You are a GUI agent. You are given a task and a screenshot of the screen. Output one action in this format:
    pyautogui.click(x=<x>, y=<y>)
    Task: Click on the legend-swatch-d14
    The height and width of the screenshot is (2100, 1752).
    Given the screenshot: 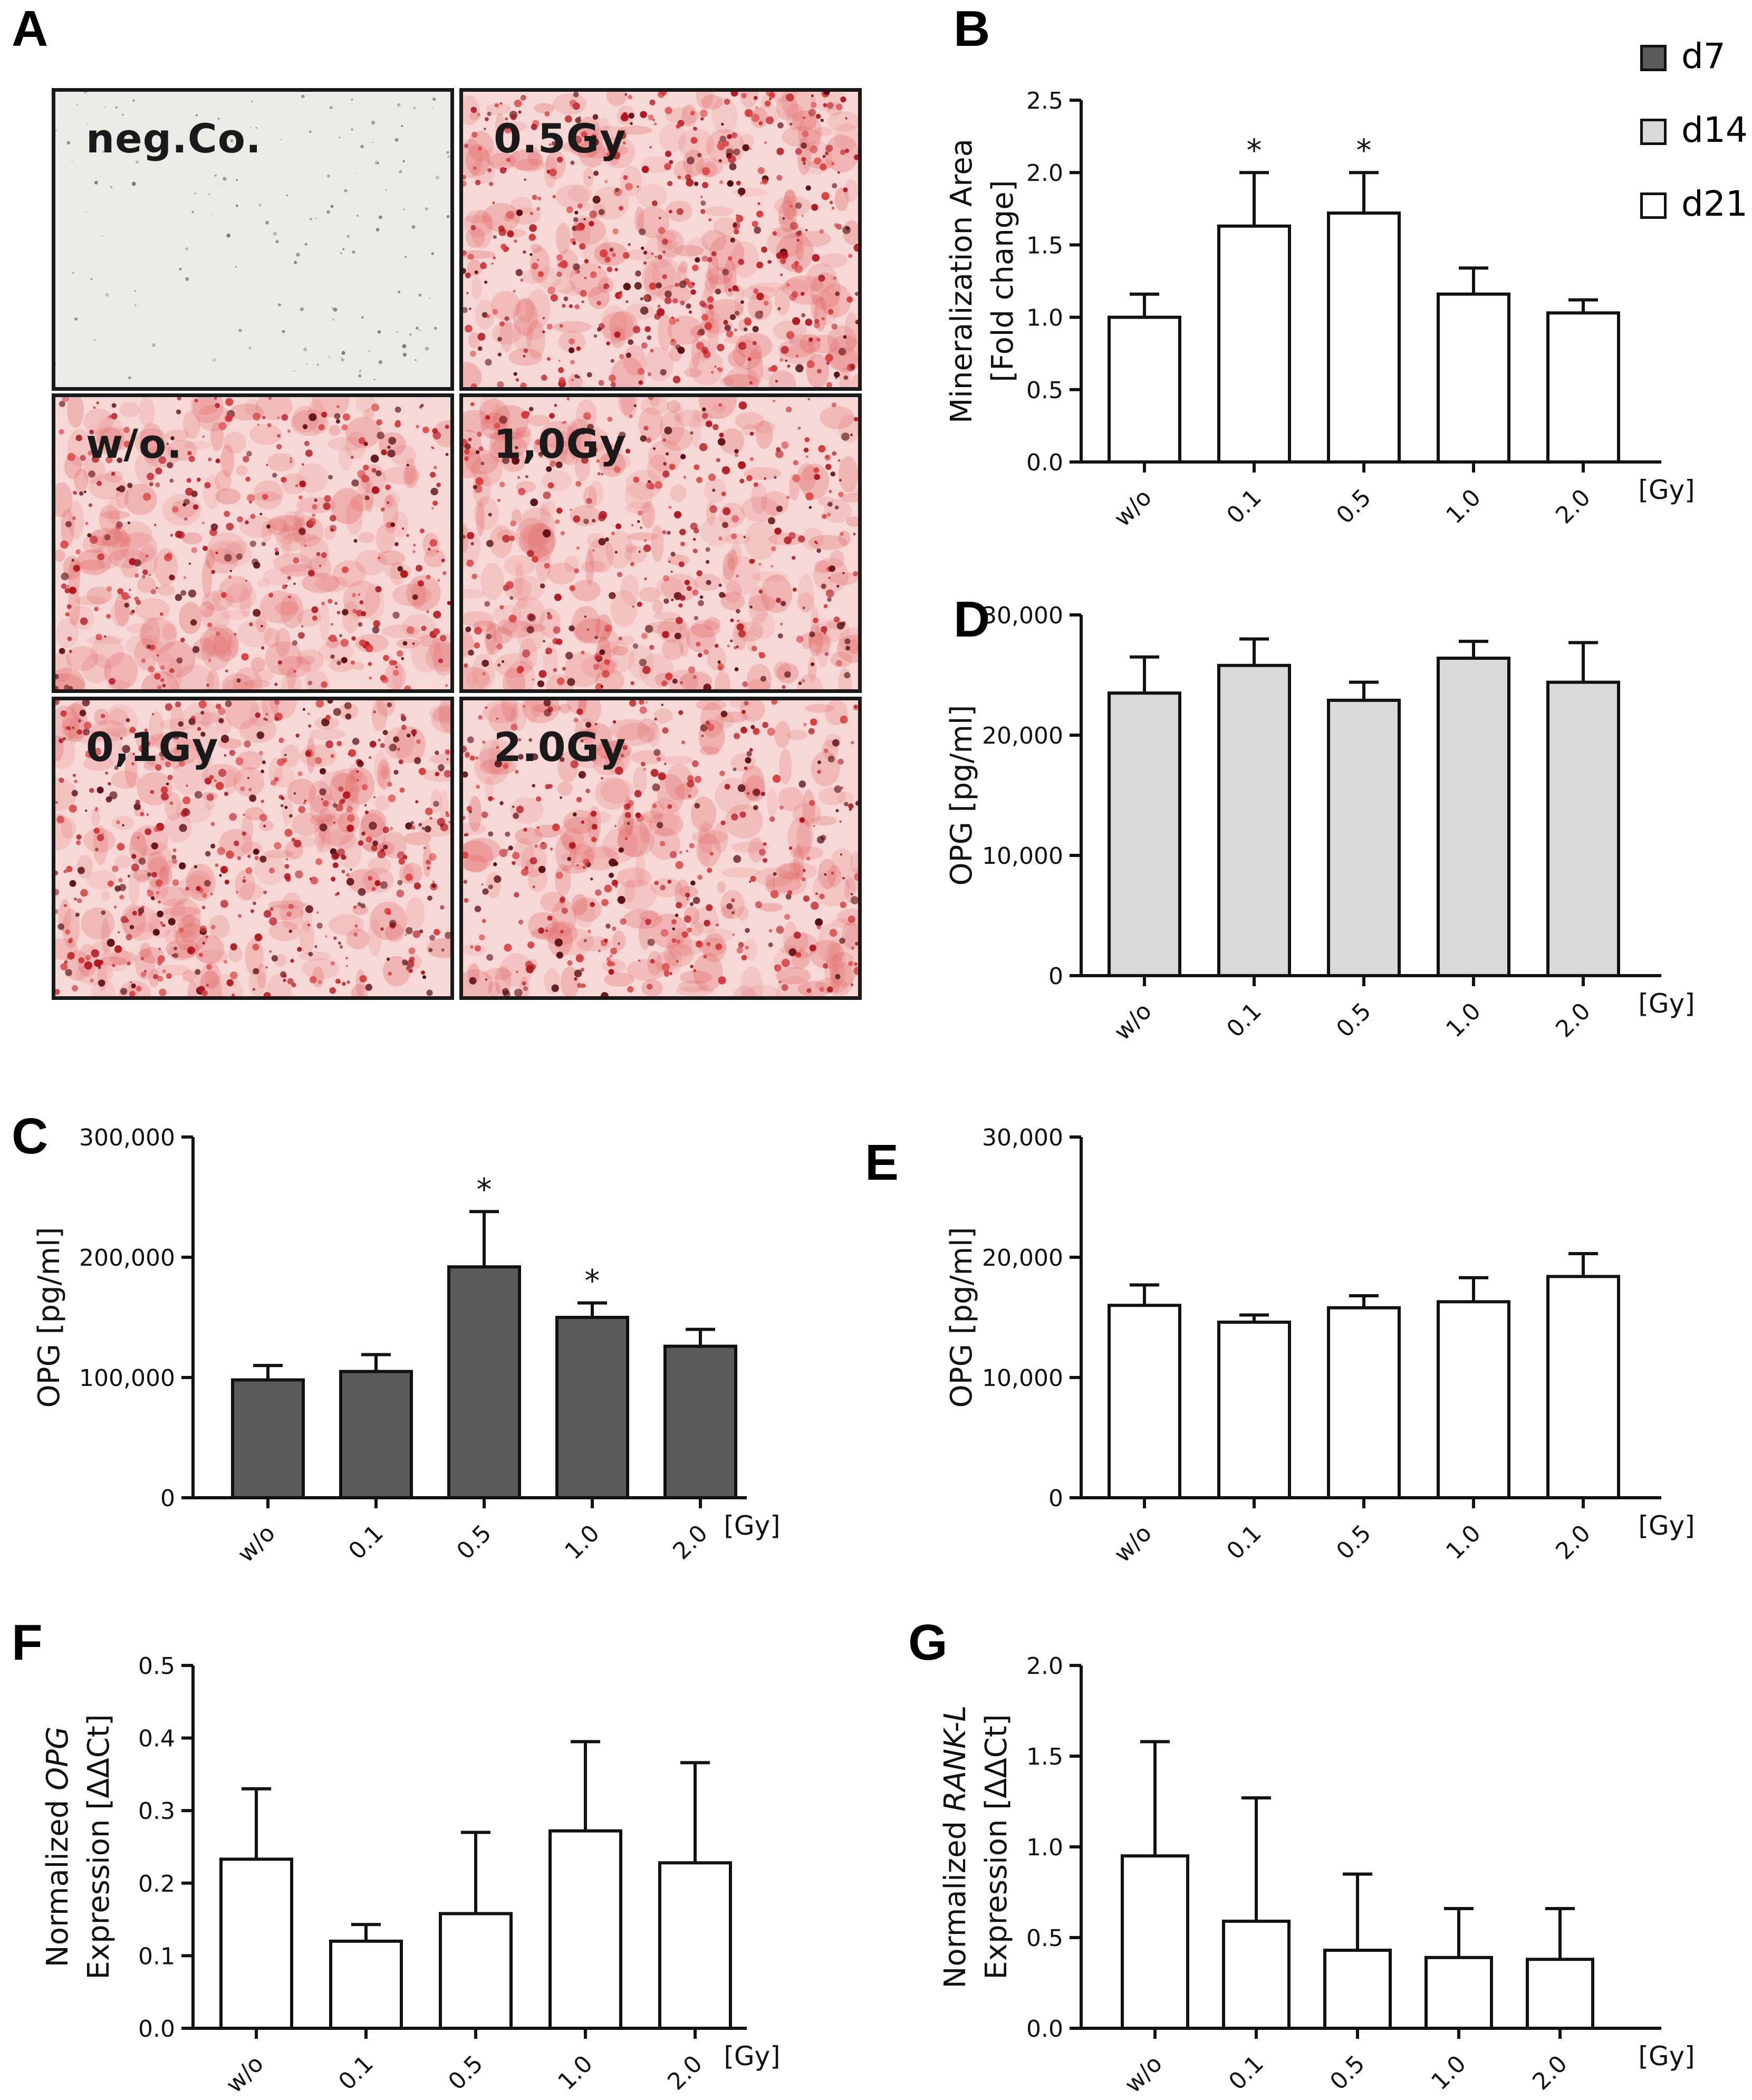 What is the action you would take?
    pyautogui.click(x=1653, y=132)
    